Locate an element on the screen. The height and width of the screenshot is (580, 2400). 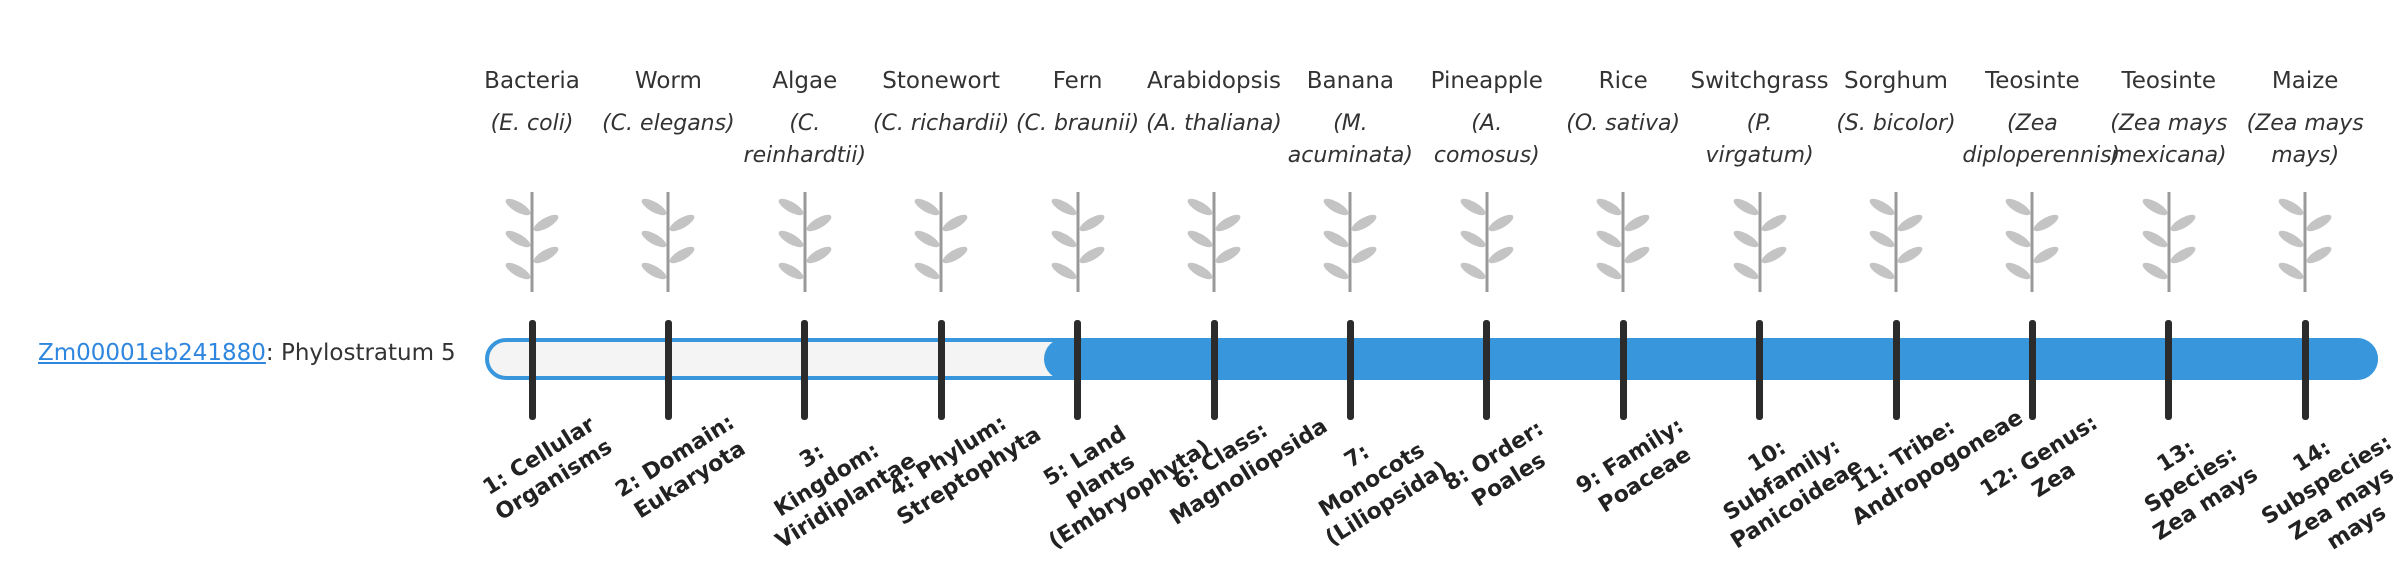
organism-name: Sorghum is located at coordinates (1896, 81).